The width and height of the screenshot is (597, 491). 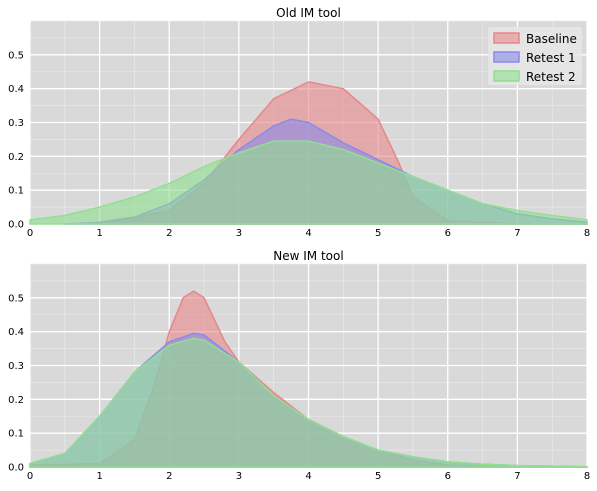 I want to click on legend-label: Retest 2, so click(x=551, y=77).